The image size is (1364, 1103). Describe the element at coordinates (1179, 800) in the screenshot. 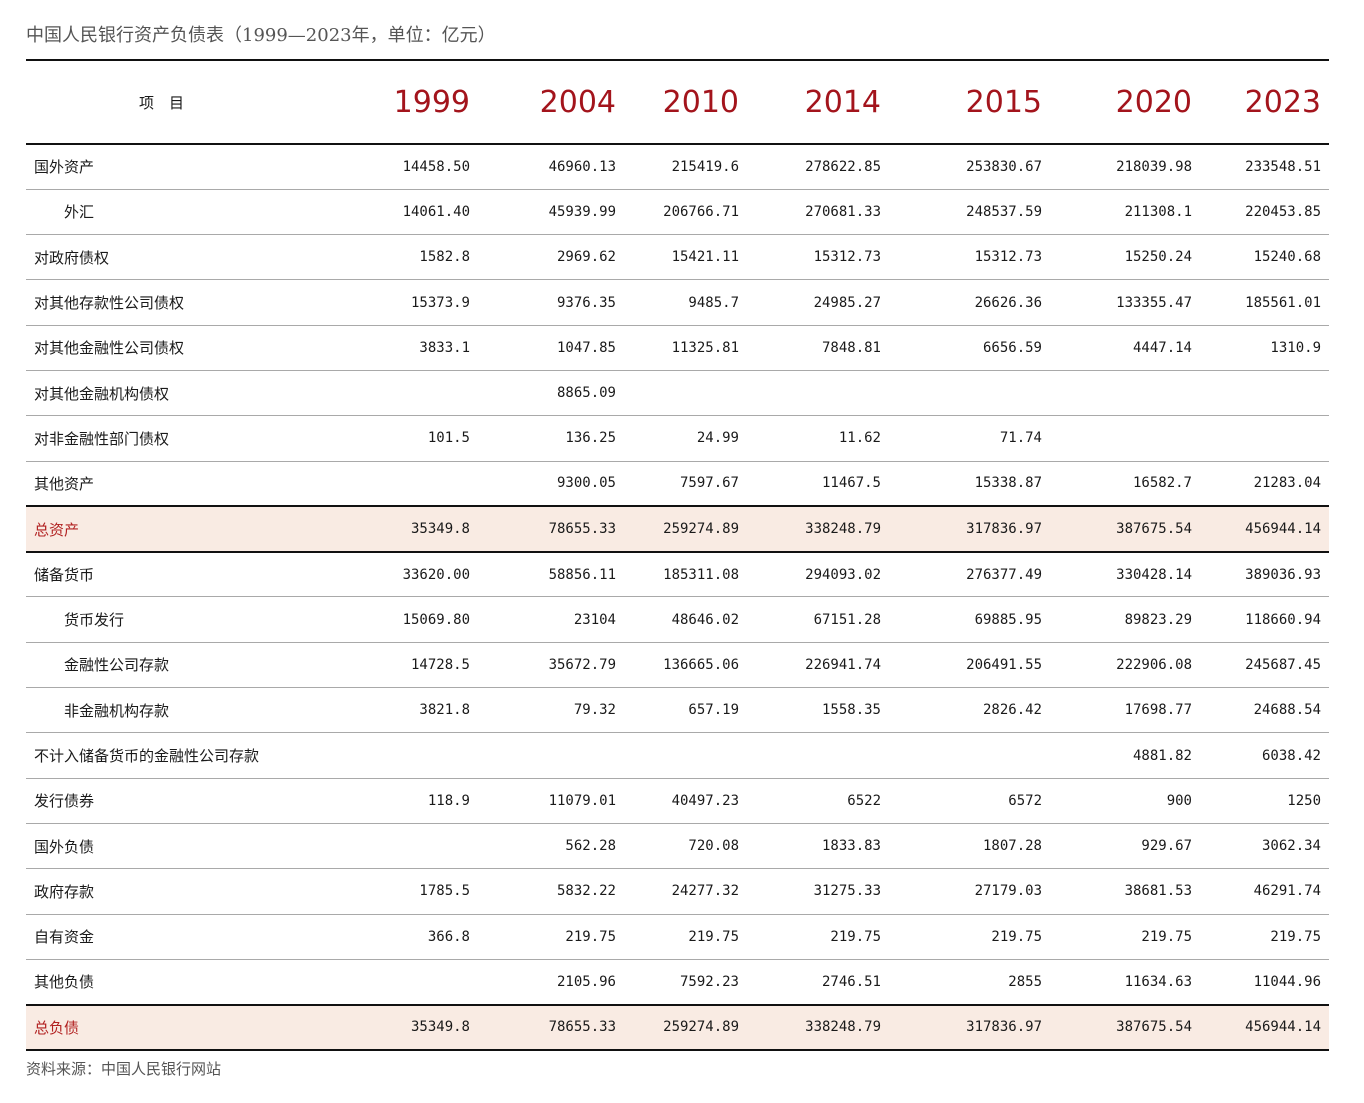

I see `cell-value-2020: 900` at that location.